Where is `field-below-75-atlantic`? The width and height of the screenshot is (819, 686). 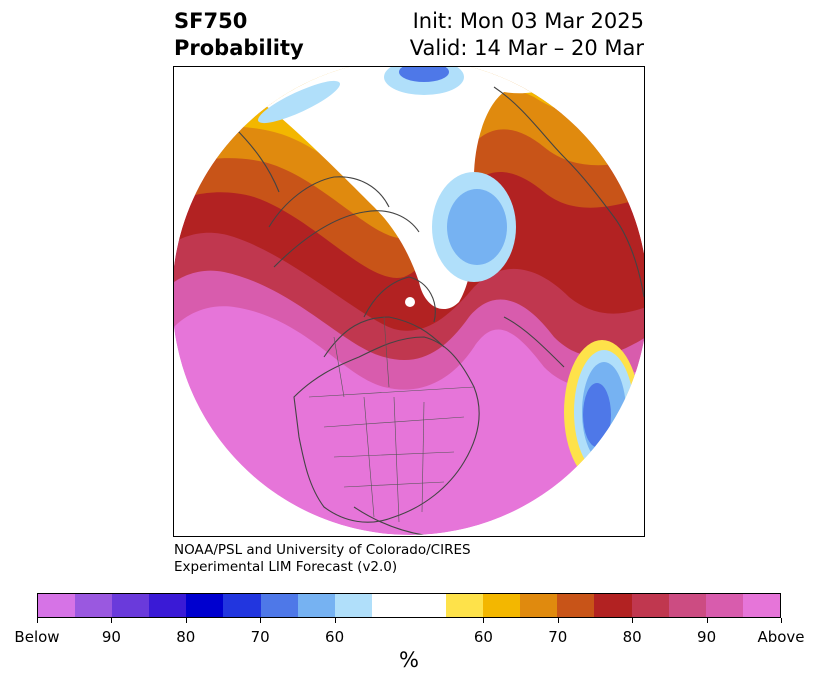
field-below-75-atlantic is located at coordinates (597, 415).